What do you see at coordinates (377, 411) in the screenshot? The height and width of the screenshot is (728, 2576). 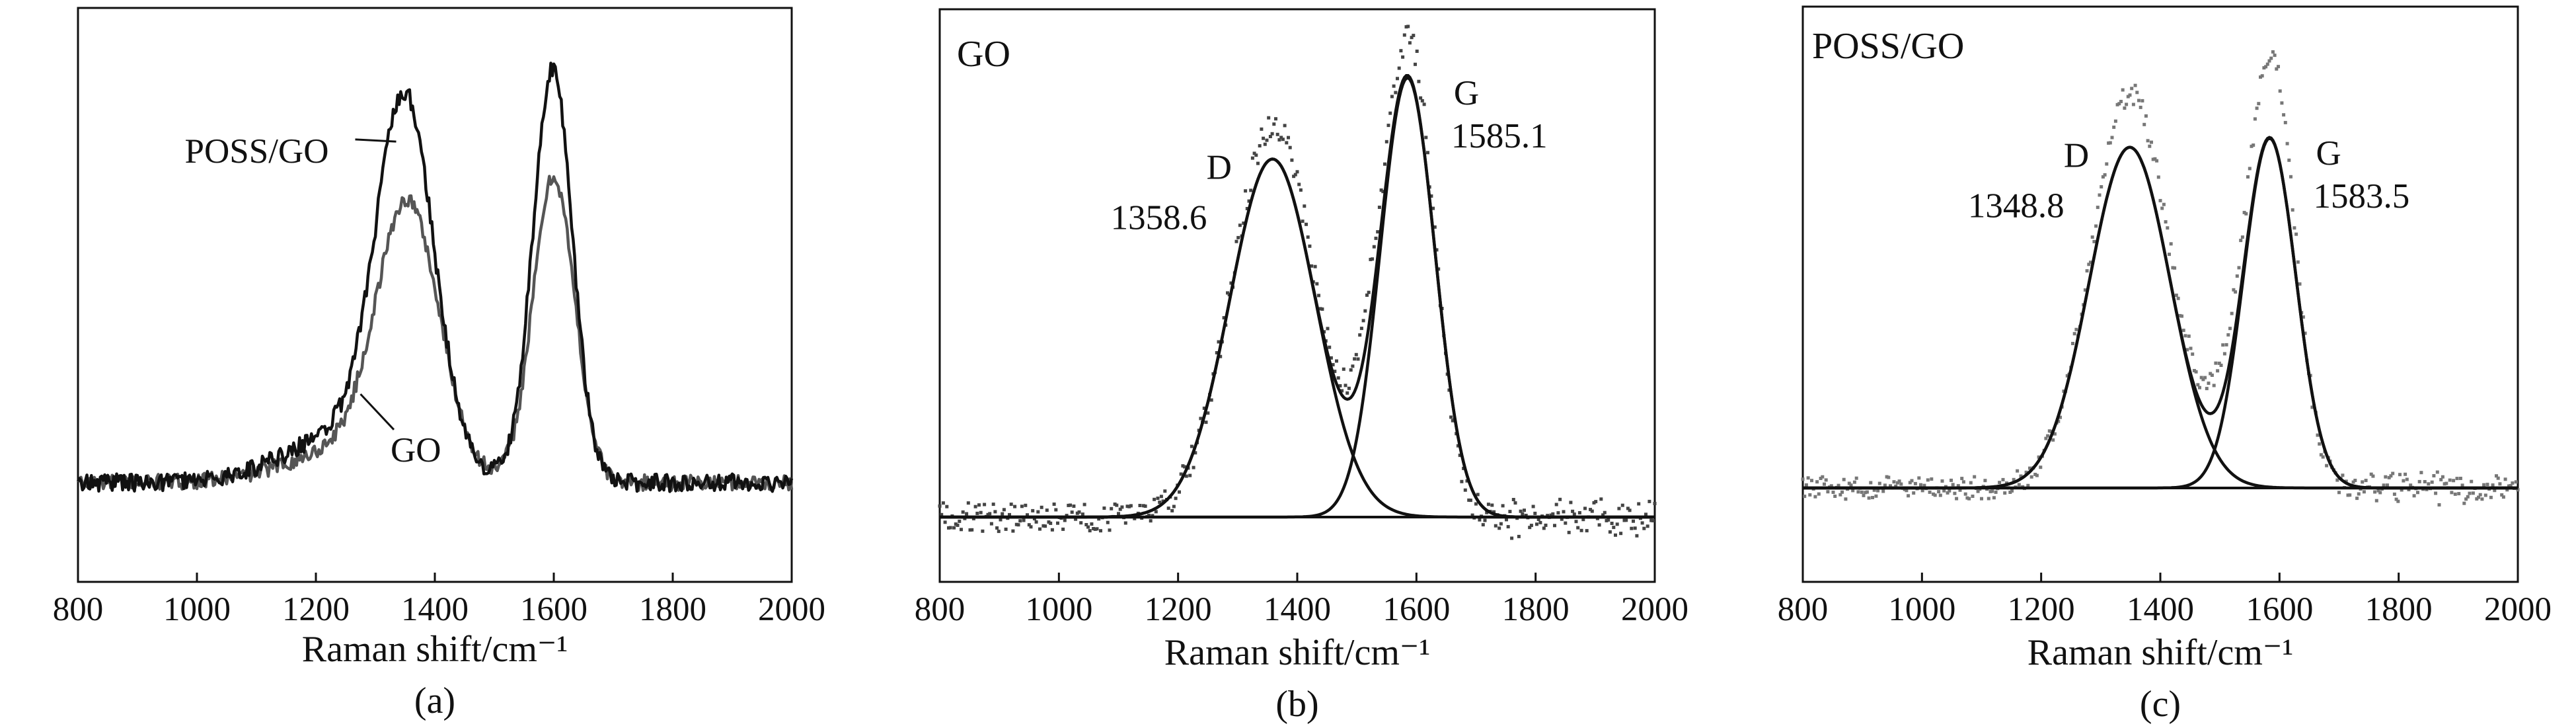 I see `annotation-leader` at bounding box center [377, 411].